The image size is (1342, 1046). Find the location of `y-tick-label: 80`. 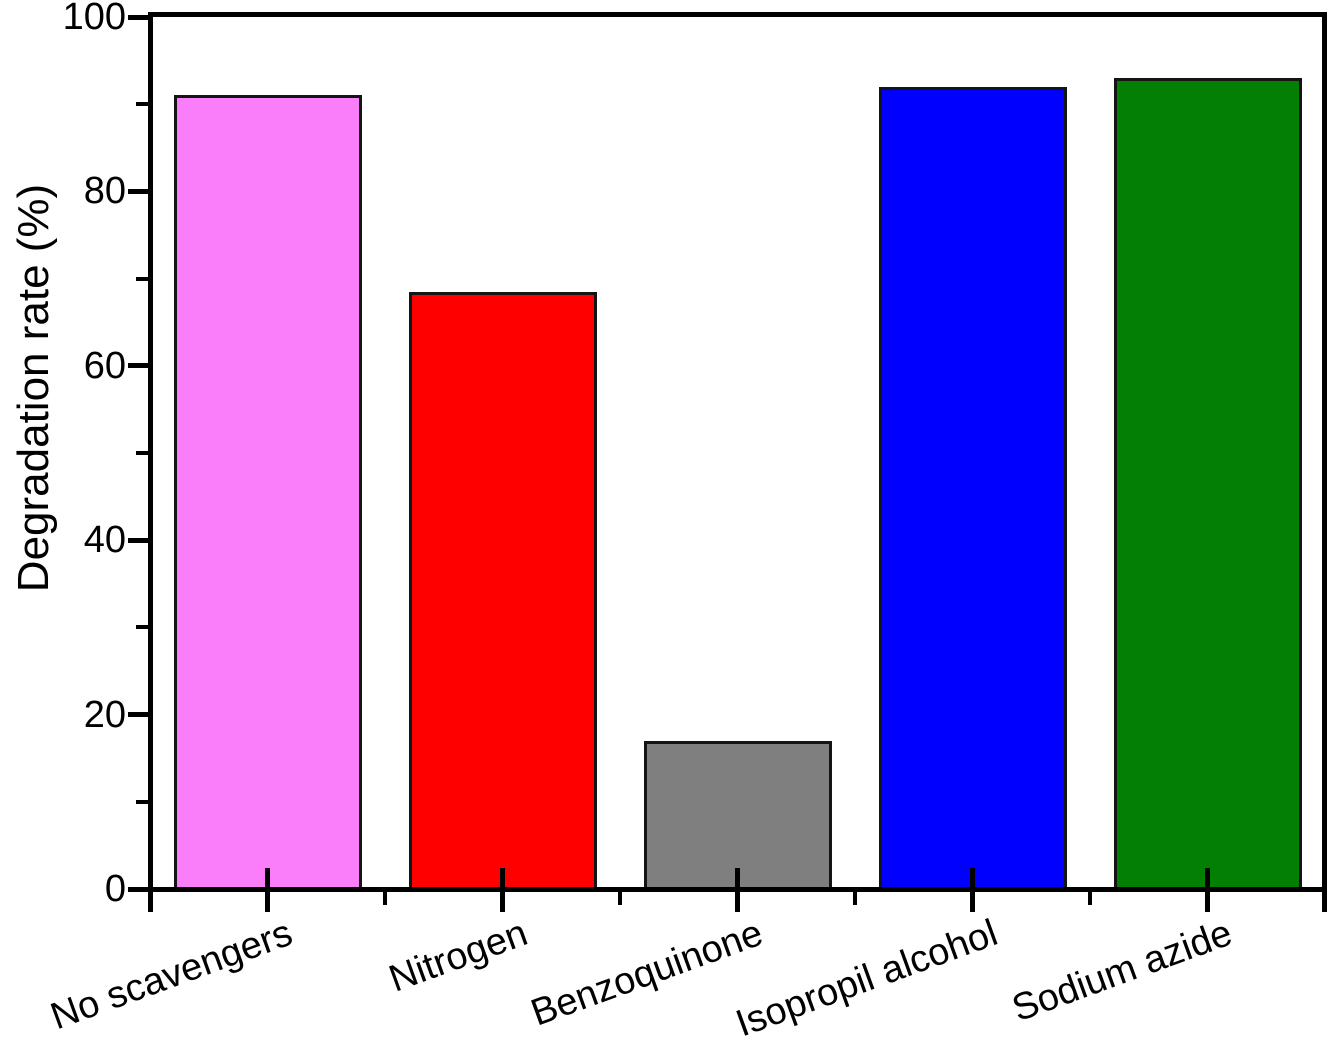

y-tick-label: 80 is located at coordinates (104, 191).